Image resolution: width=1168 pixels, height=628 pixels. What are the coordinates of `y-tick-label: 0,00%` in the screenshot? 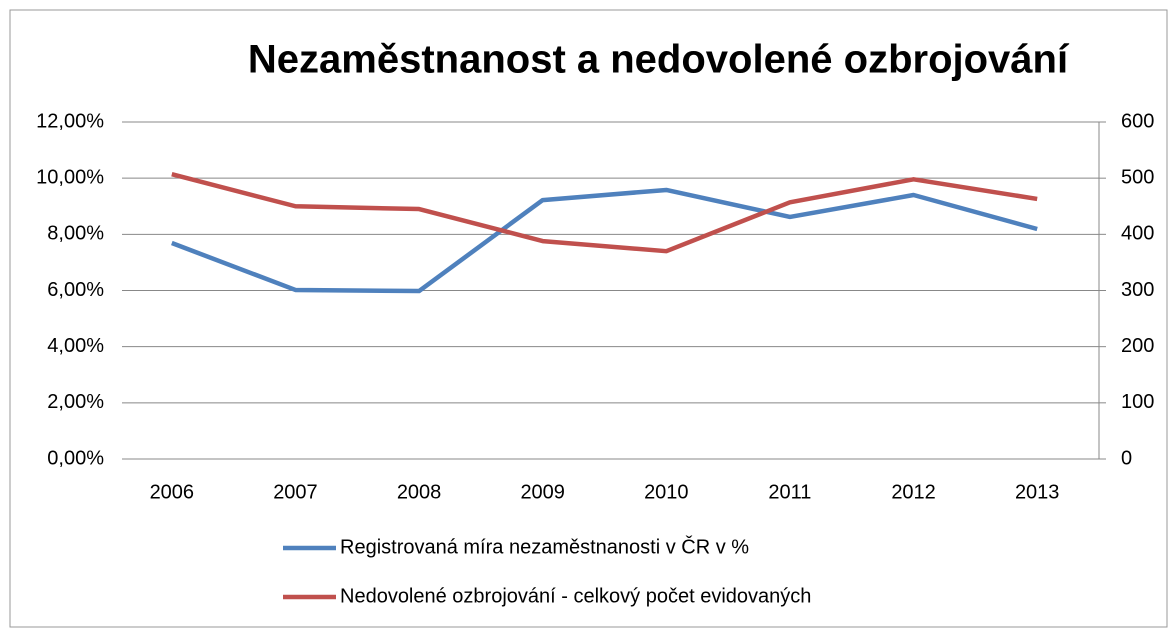 It's located at (75, 458).